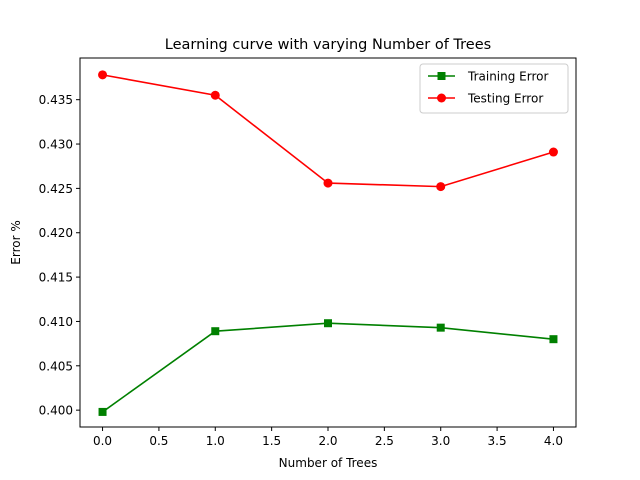  I want to click on y-tick-label: 0.405, so click(56, 366).